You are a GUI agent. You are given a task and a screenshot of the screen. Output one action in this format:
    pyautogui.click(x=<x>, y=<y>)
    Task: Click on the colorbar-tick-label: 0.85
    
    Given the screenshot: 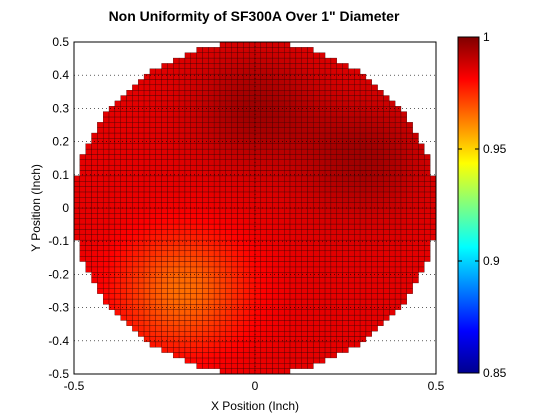 What is the action you would take?
    pyautogui.click(x=495, y=373)
    